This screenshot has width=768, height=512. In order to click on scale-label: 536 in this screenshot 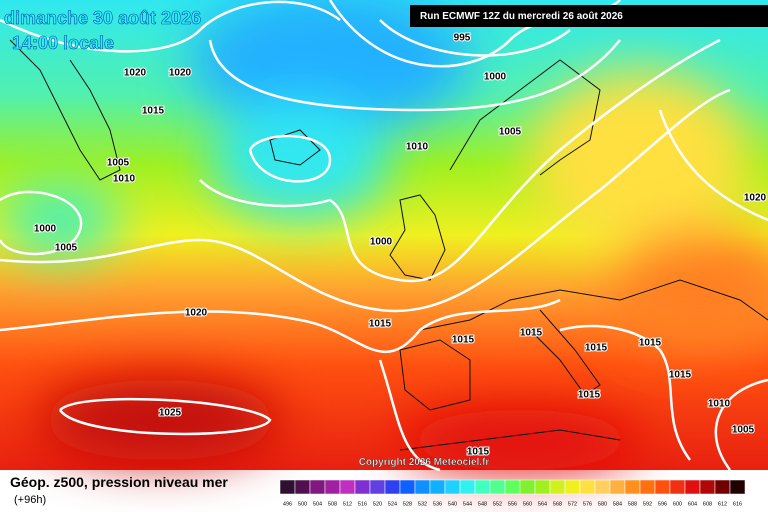, I will do `click(437, 504)`.